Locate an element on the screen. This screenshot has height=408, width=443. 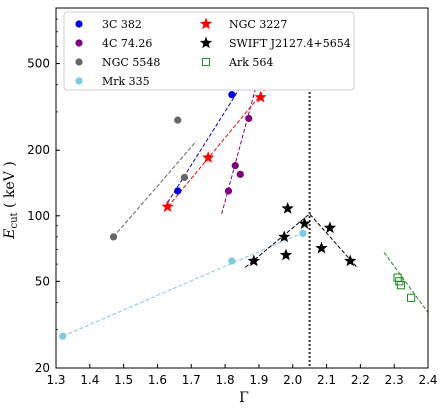
legend-entry-ngc-5548: NGC 5548 is located at coordinates (117, 62).